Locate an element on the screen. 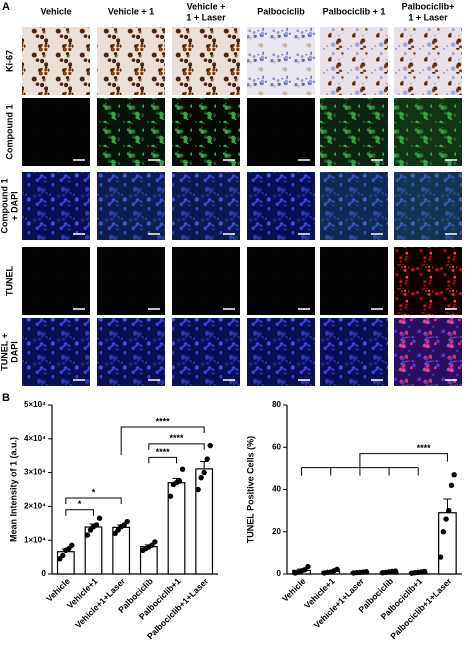 The width and height of the screenshot is (474, 653). y-tick-label: 1×10⁴ is located at coordinates (35, 539).